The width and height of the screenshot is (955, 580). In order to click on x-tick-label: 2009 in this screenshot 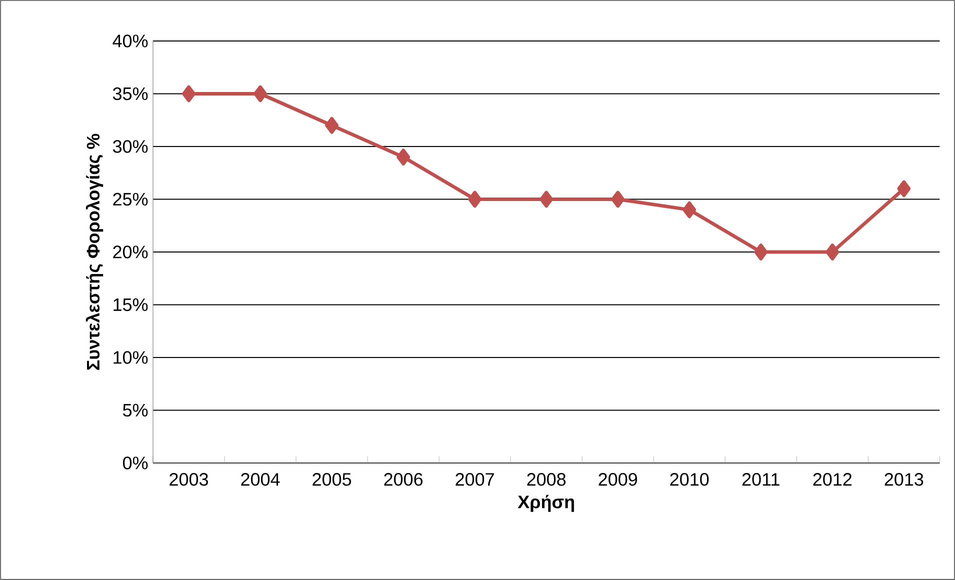, I will do `click(618, 479)`.